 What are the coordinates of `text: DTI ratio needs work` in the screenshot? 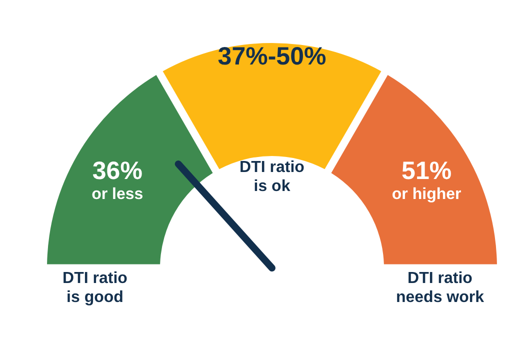 It's located at (440, 288).